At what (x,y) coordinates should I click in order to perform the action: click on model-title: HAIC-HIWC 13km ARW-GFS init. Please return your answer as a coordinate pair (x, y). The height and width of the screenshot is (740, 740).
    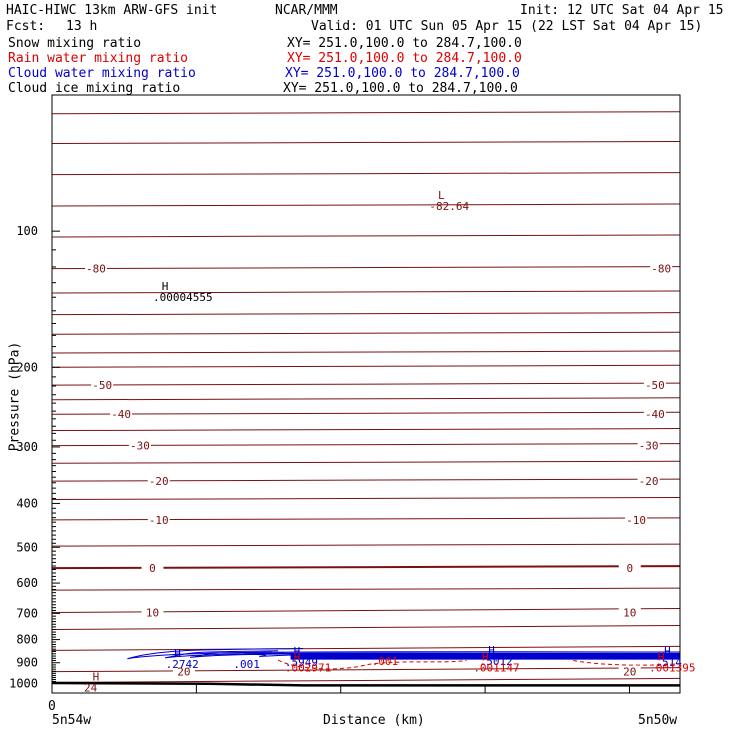
    Looking at the image, I should click on (112, 10).